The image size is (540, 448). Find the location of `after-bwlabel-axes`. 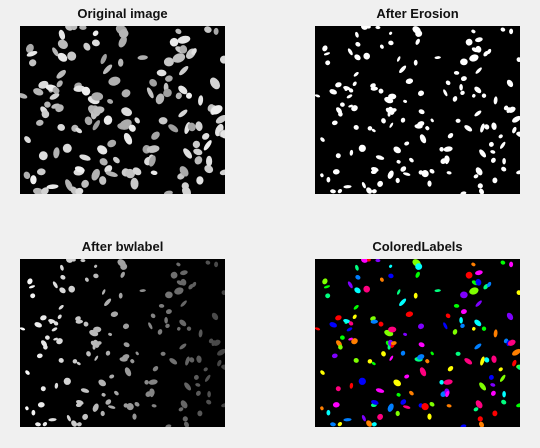

after-bwlabel-axes is located at coordinates (122, 343).